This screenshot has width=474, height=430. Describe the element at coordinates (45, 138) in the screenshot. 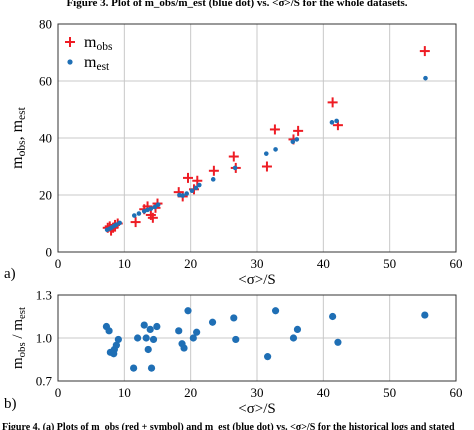

I see `y-tick-label: 40` at that location.